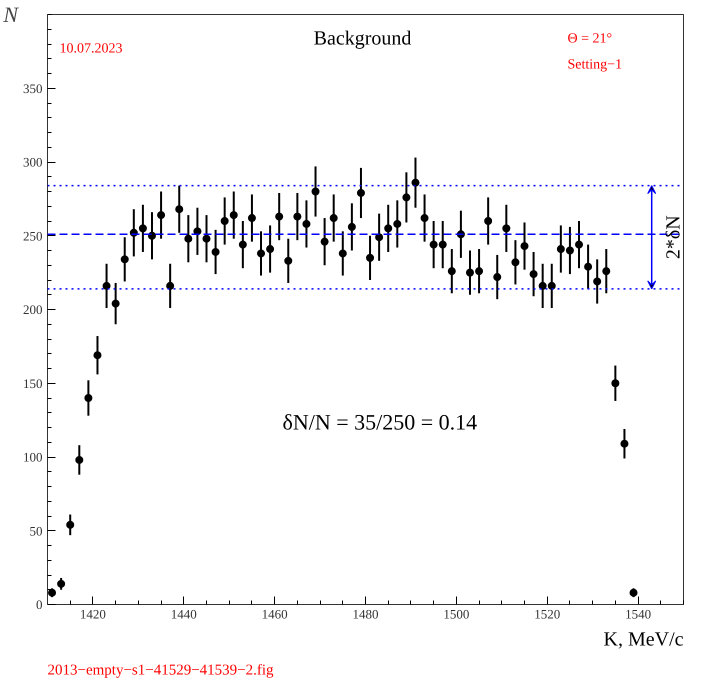 This screenshot has width=705, height=683. Describe the element at coordinates (161, 670) in the screenshot. I see `text: 2013−empty−s1−41529−41539−2.fig` at that location.